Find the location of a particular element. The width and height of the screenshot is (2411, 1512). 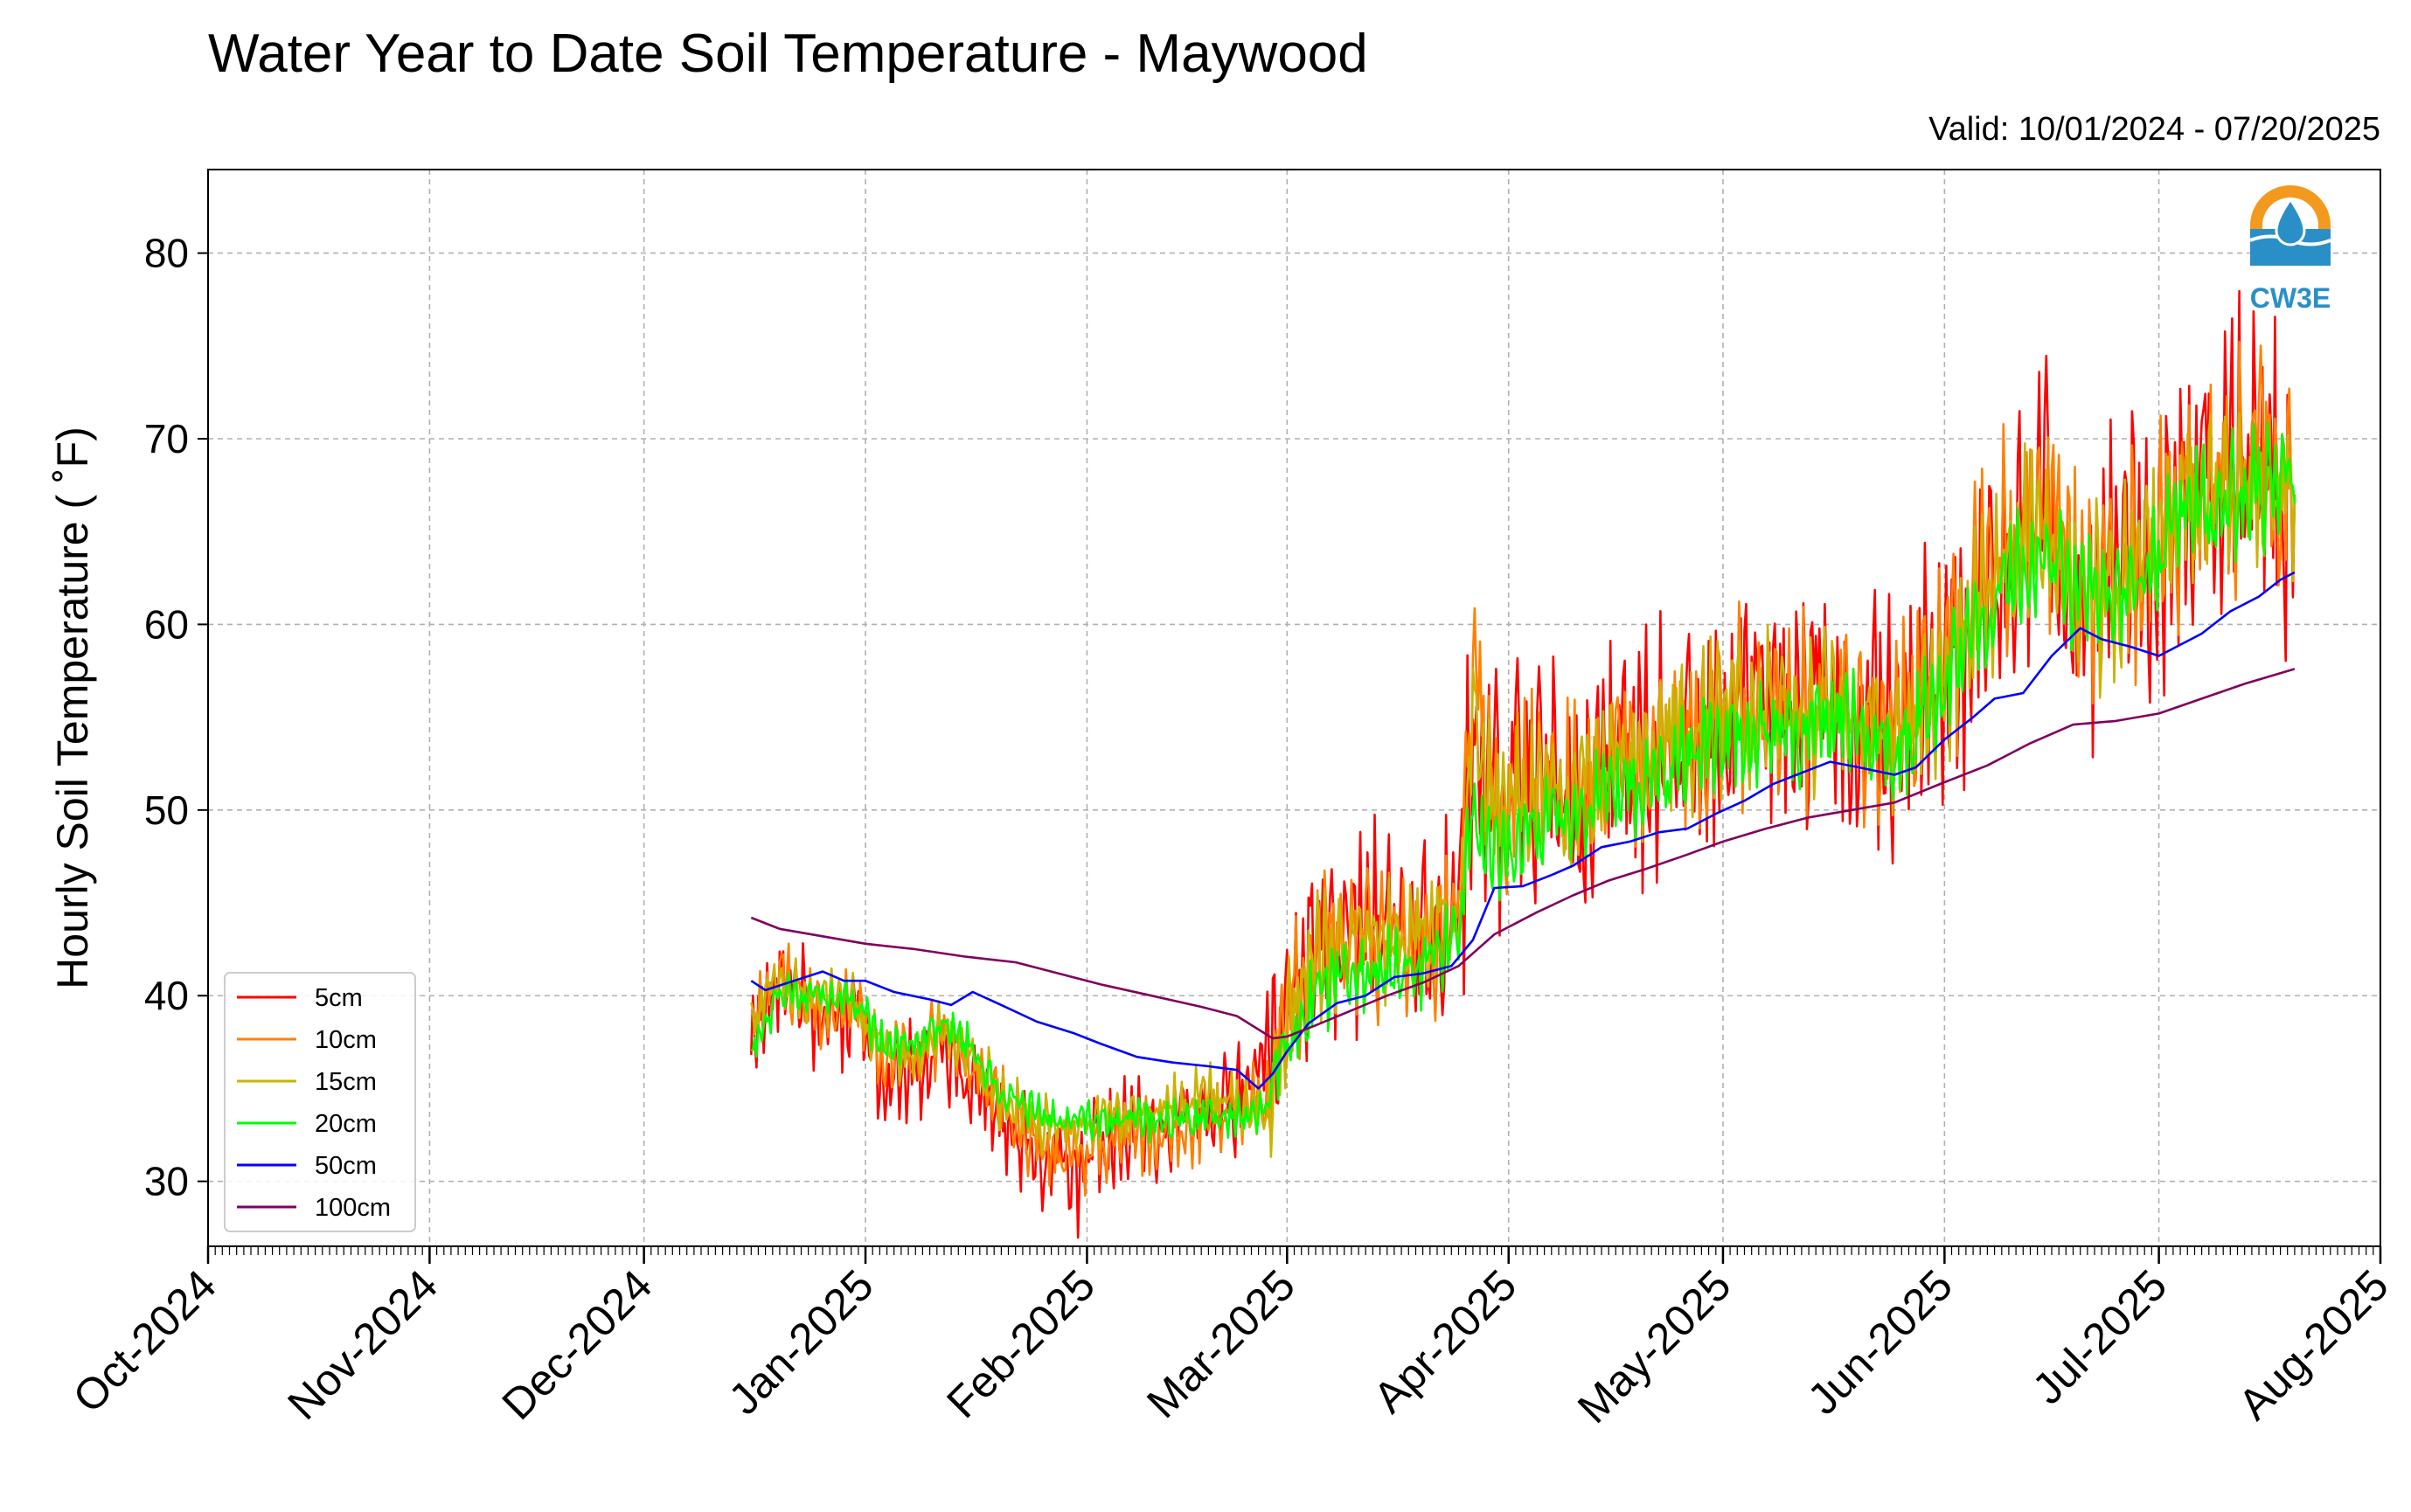

legend-label-15cm: 15cm is located at coordinates (346, 1082).